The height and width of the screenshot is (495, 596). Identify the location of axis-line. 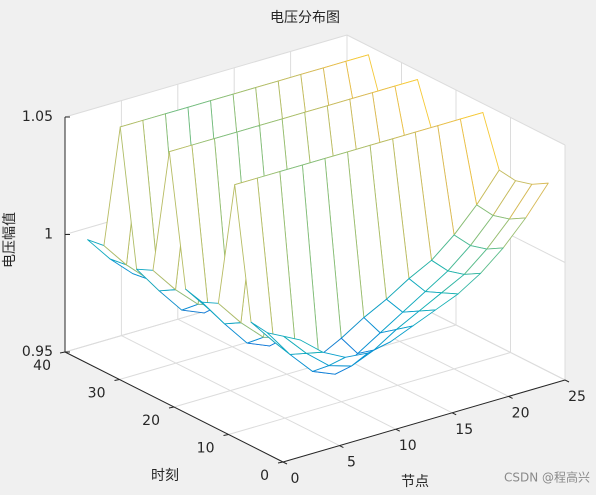
(424, 421).